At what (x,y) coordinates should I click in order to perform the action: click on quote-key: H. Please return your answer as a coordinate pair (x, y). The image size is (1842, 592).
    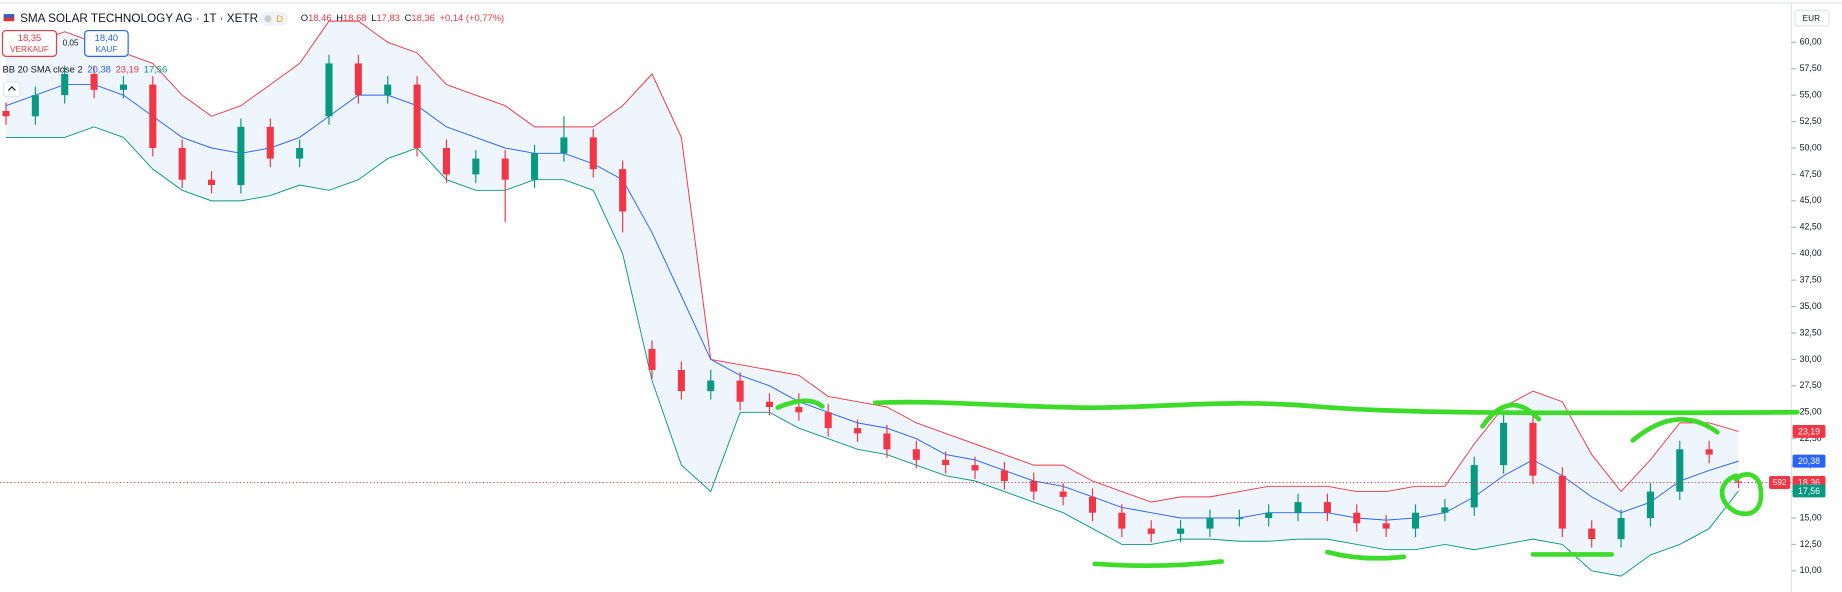
    Looking at the image, I should click on (339, 17).